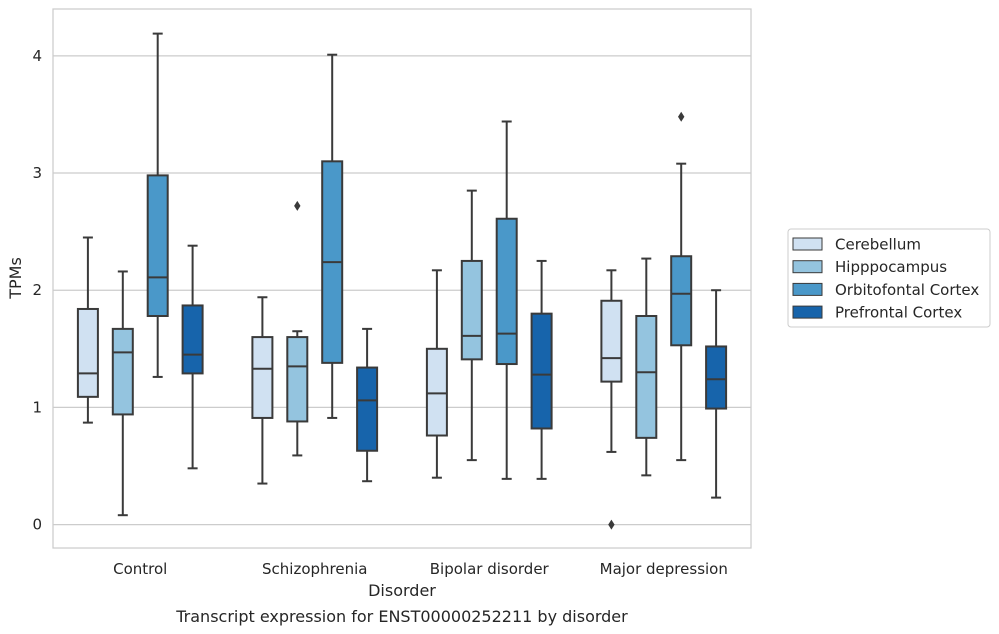 The width and height of the screenshot is (999, 634). Describe the element at coordinates (15, 278) in the screenshot. I see `y-axis-label: TPMs` at that location.